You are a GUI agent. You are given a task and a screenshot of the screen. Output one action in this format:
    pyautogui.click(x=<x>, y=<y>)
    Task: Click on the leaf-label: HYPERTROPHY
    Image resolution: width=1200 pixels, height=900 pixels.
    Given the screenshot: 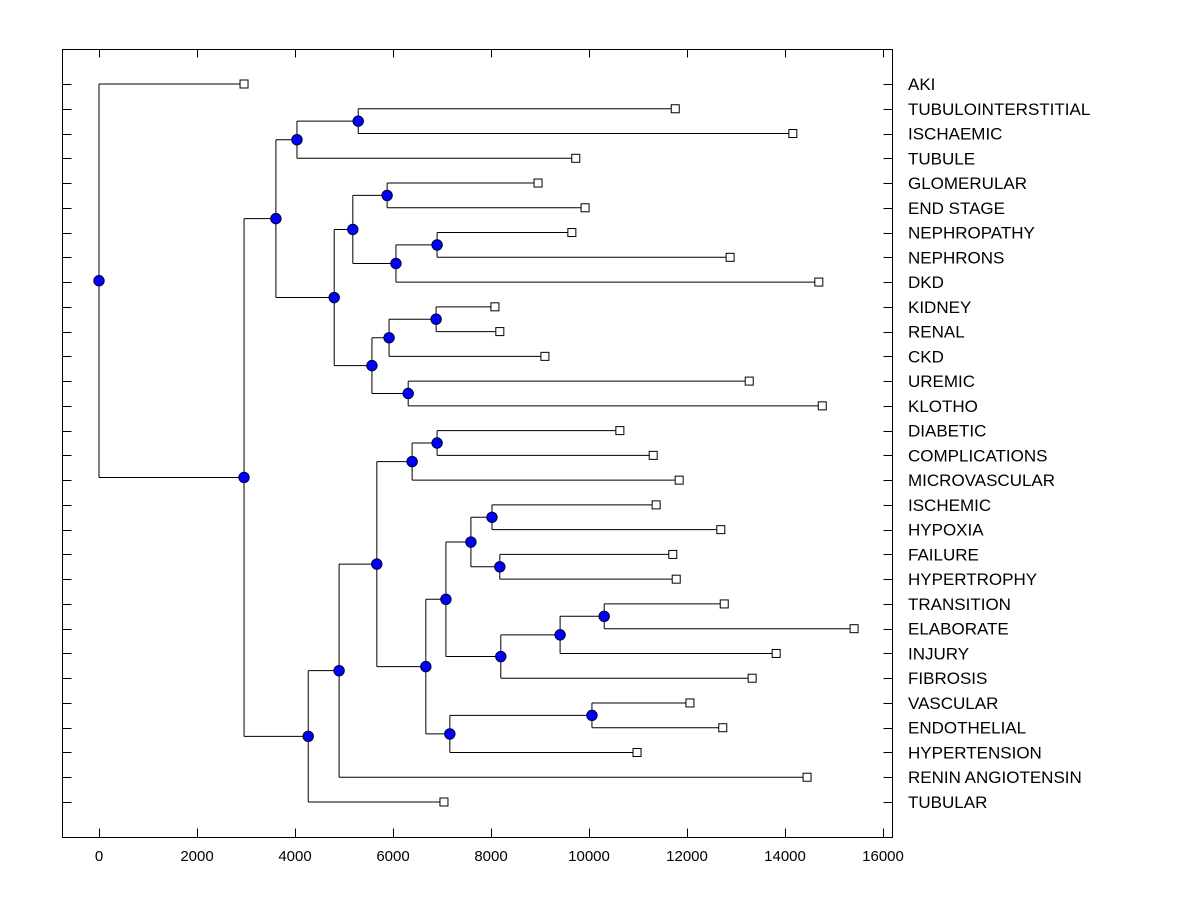 What is the action you would take?
    pyautogui.click(x=972, y=579)
    